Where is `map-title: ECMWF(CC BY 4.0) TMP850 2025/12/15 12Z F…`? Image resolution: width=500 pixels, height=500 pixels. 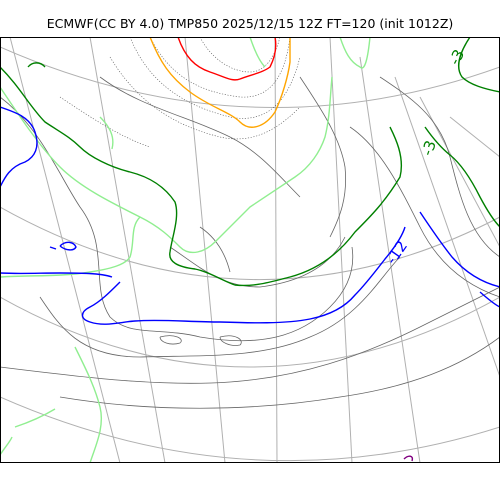 map-title: ECMWF(CC BY 4.0) TMP850 2025/12/15 12Z F… is located at coordinates (250, 23).